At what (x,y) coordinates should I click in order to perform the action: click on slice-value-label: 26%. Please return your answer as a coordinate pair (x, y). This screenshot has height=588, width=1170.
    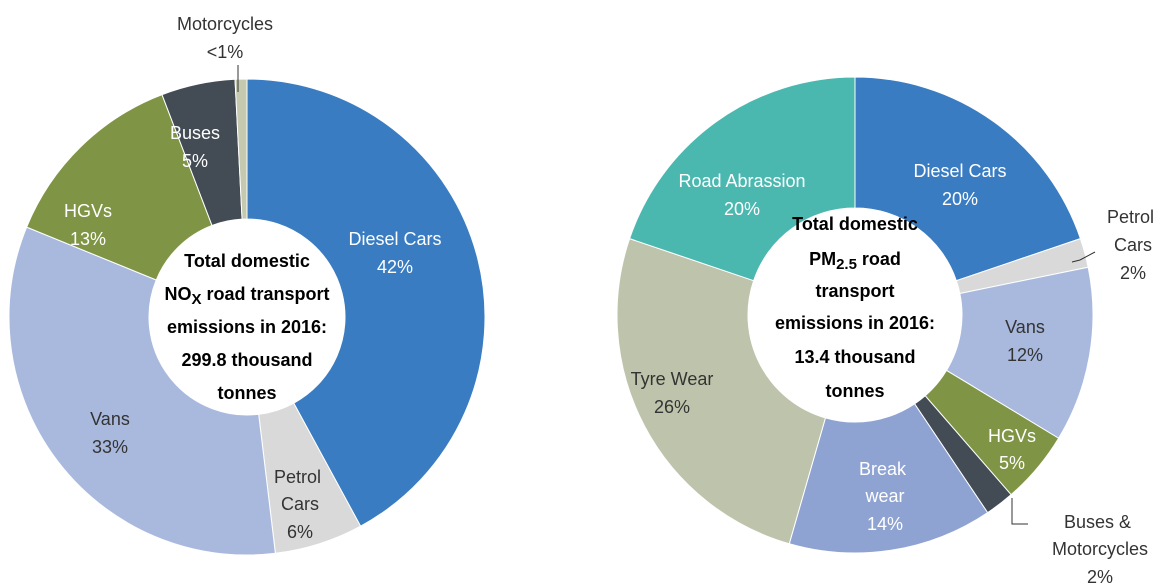
    Looking at the image, I should click on (672, 407).